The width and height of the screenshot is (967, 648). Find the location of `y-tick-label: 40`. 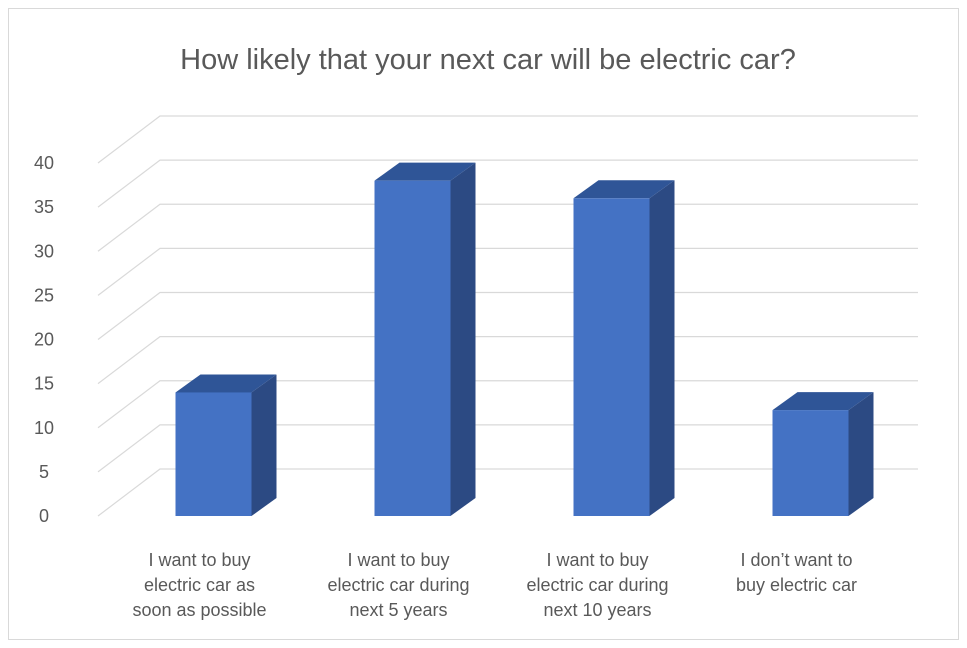

y-tick-label: 40 is located at coordinates (44, 163).